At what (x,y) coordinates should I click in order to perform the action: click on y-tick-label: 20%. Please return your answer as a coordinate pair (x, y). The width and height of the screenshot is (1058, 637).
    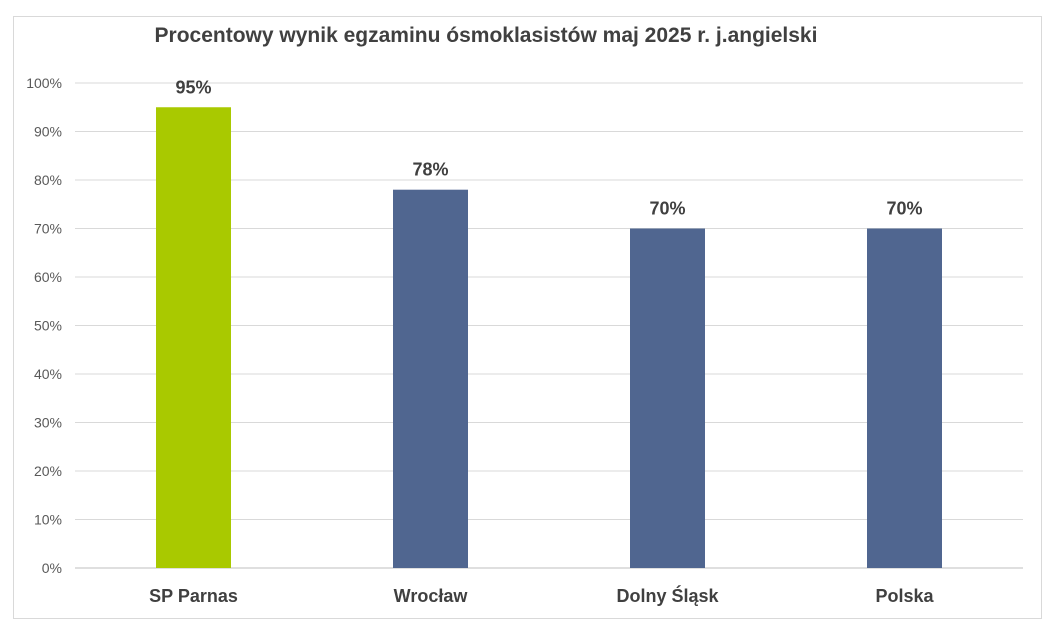
    Looking at the image, I should click on (48, 471).